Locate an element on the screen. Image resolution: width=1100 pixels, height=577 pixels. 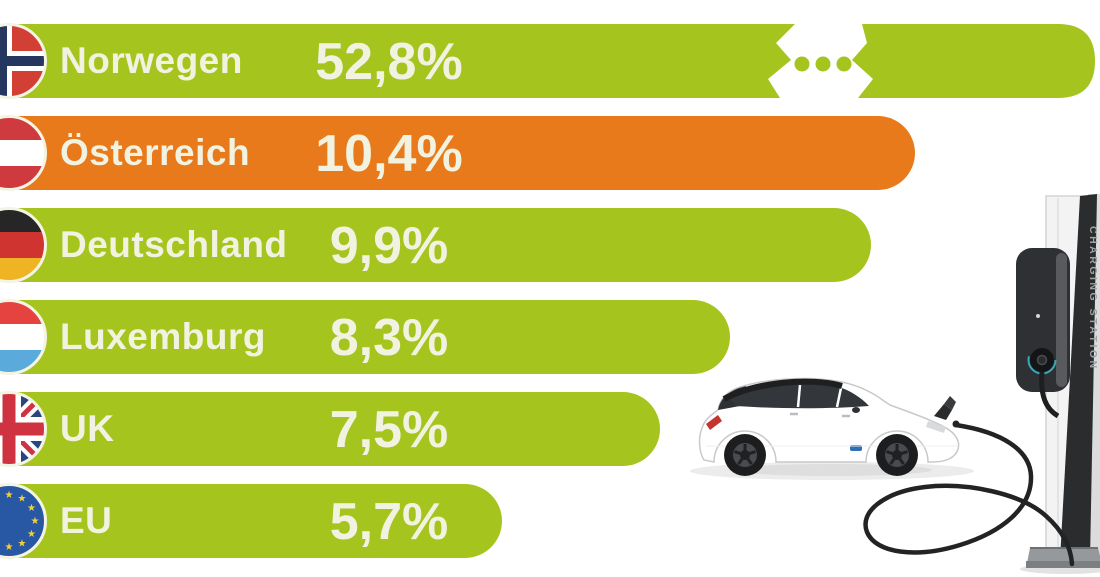
bar-row-oesterreich: Österreich 10,4% is located at coordinates (550, 153).